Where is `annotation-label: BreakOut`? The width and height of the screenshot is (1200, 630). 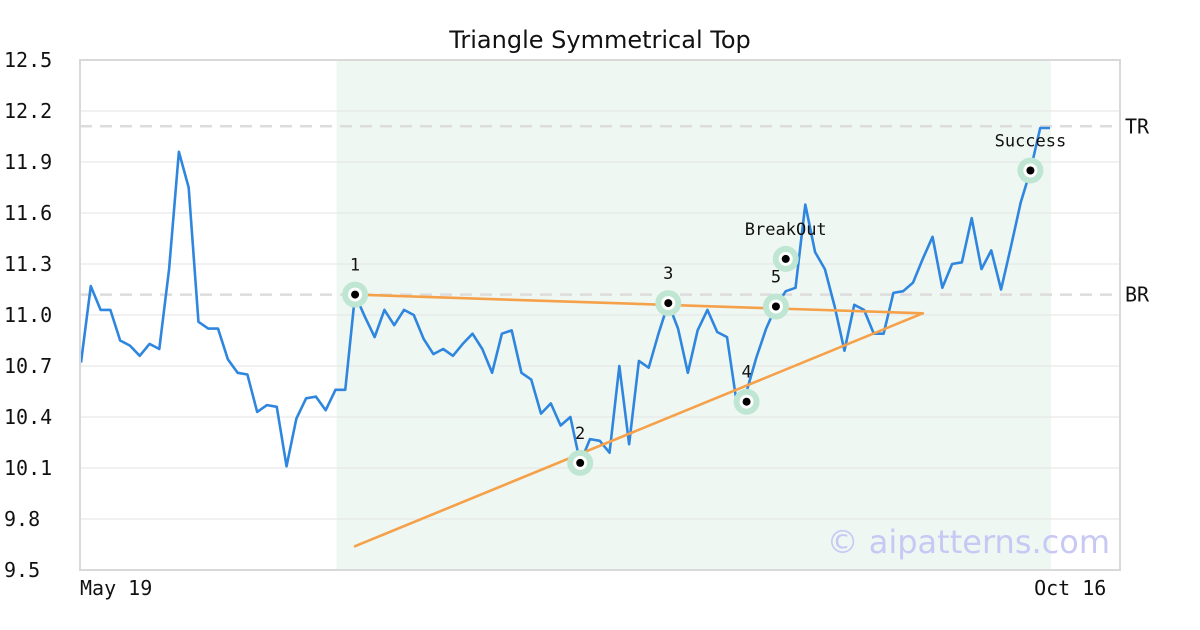
annotation-label: BreakOut is located at coordinates (786, 230).